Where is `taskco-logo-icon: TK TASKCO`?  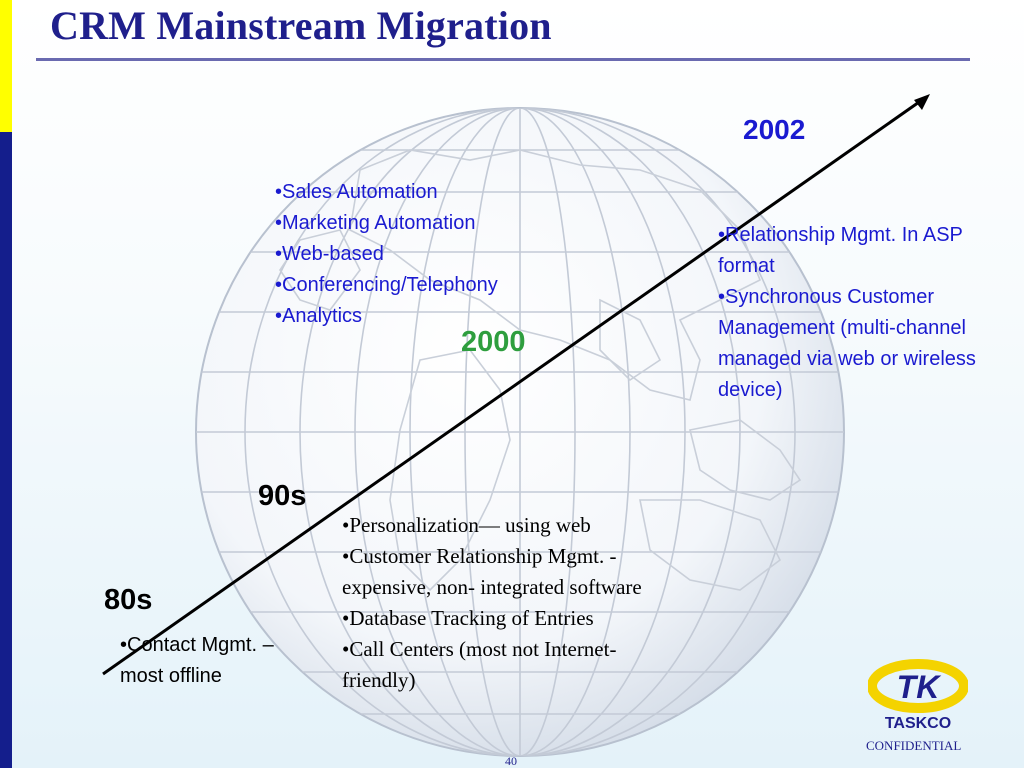 taskco-logo-icon: TK TASKCO is located at coordinates (918, 695).